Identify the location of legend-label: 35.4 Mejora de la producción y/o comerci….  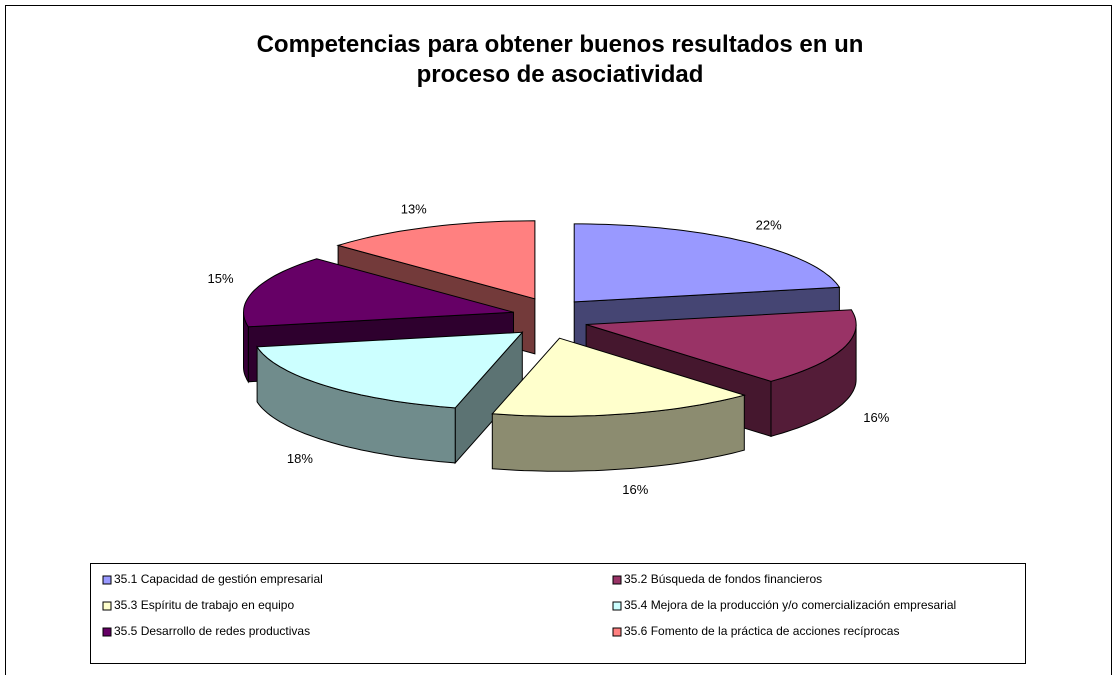
(790, 605).